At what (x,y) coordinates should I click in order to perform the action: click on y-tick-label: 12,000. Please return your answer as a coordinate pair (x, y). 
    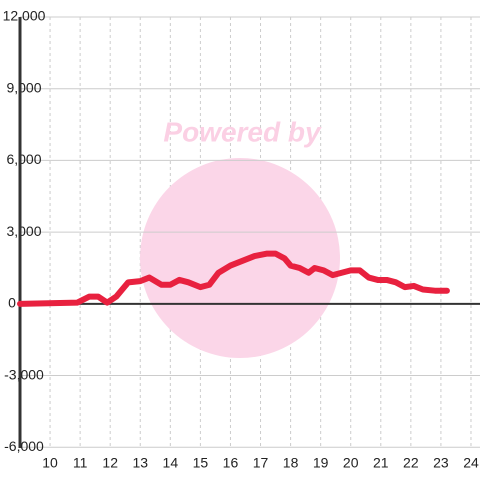
    Looking at the image, I should click on (24, 16).